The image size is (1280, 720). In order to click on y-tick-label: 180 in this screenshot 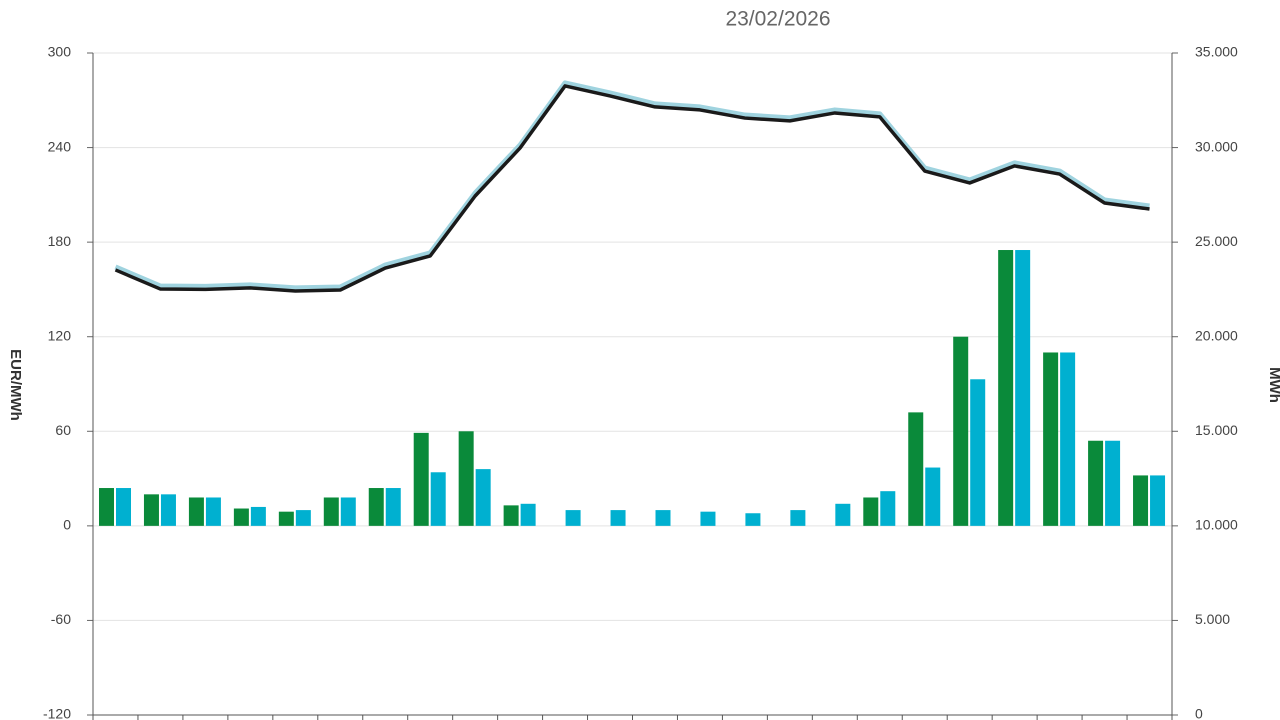, I will do `click(60, 241)`.